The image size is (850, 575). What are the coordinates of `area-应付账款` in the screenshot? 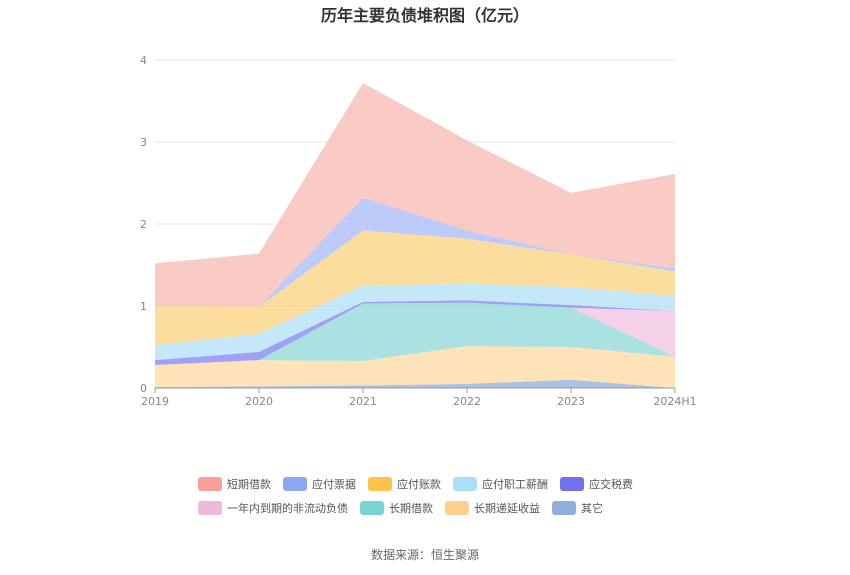 It's located at (415, 288).